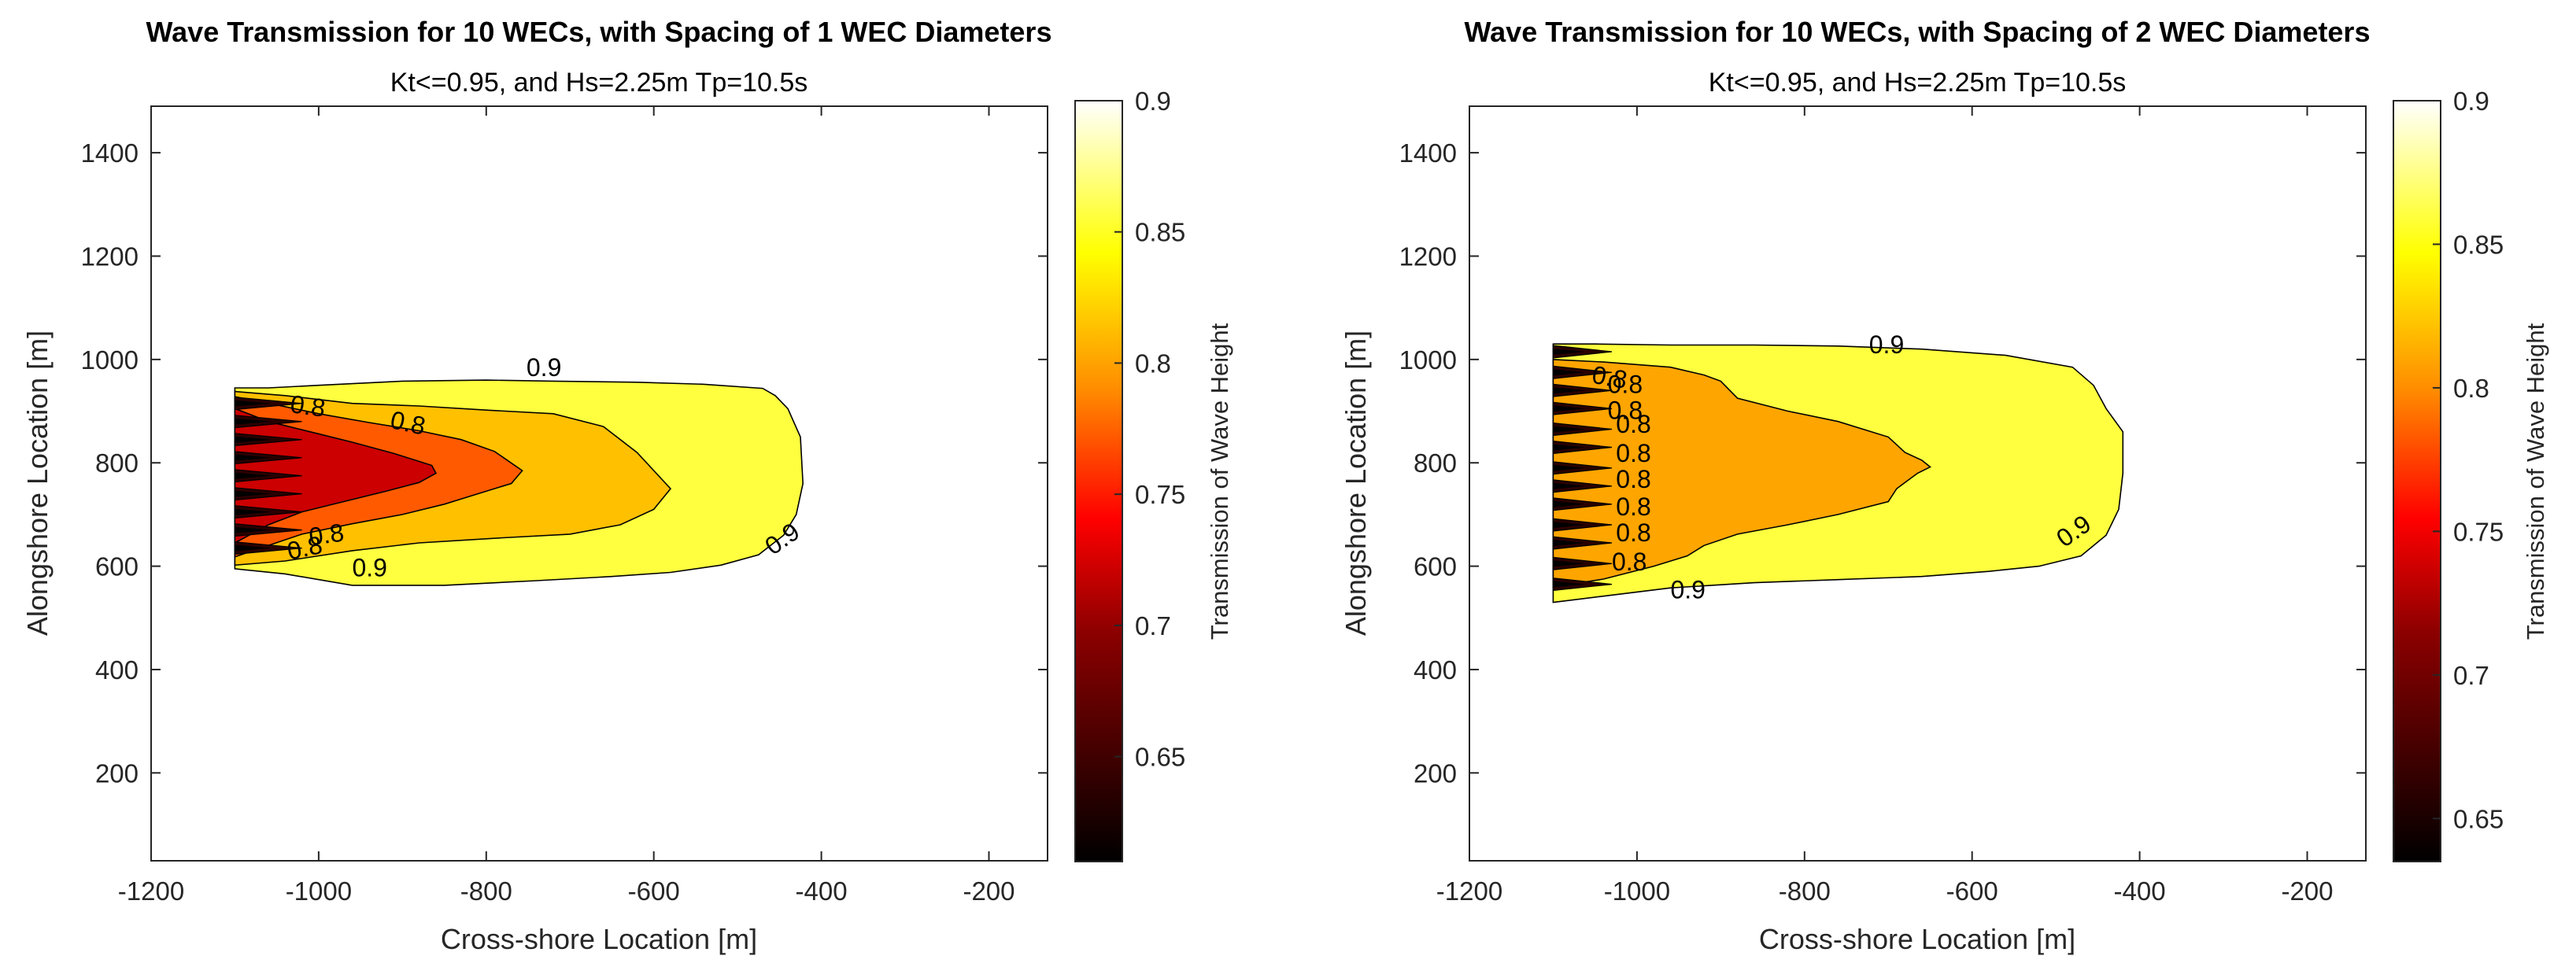 The width and height of the screenshot is (2576, 978). Describe the element at coordinates (117, 566) in the screenshot. I see `y-tick-label: 600` at that location.